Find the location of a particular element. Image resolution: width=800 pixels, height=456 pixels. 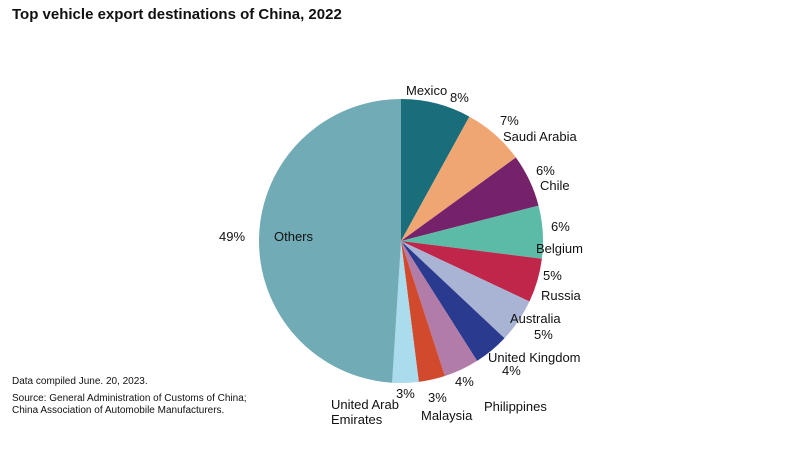

value-label-others: 49% is located at coordinates (232, 236).